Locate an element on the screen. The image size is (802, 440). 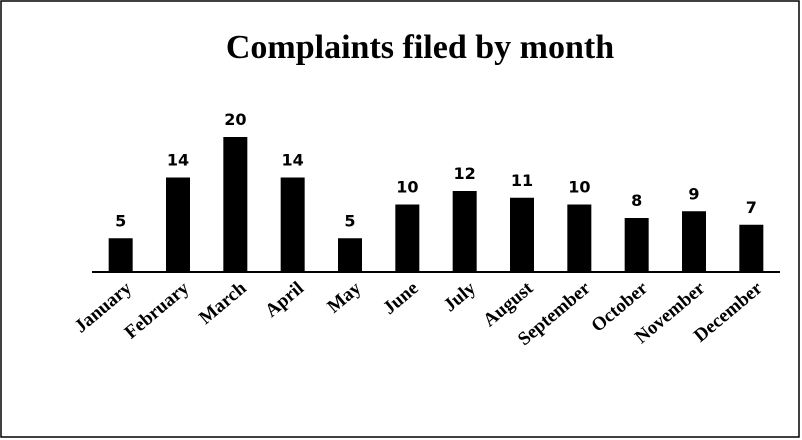
data-label: 7 is located at coordinates (751, 207).